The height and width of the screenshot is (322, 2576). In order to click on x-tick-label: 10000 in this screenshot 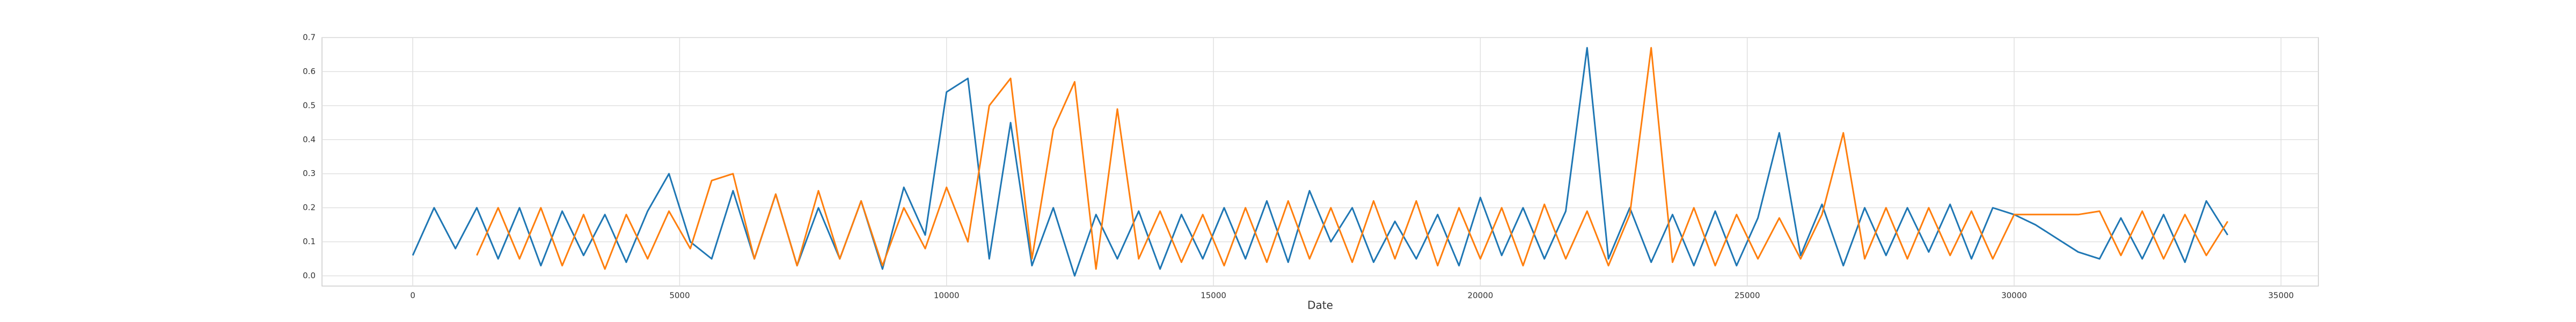, I will do `click(947, 296)`.